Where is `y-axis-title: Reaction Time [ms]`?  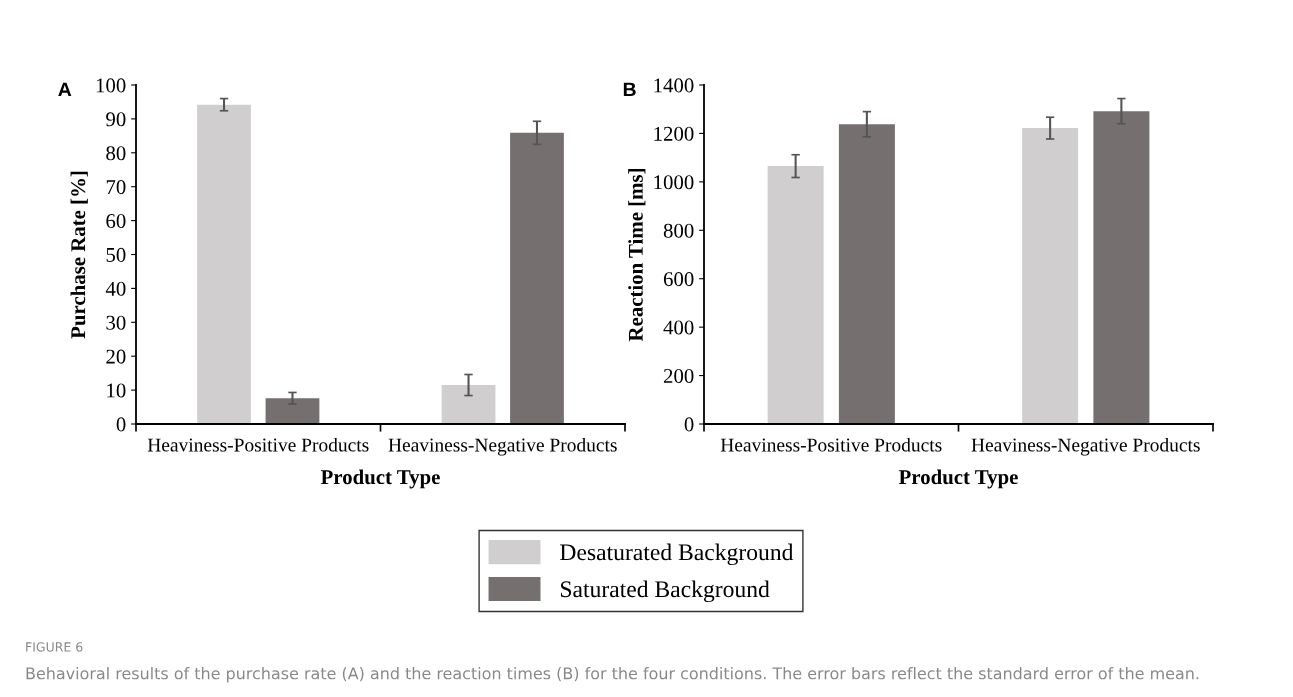 y-axis-title: Reaction Time [ms] is located at coordinates (637, 255).